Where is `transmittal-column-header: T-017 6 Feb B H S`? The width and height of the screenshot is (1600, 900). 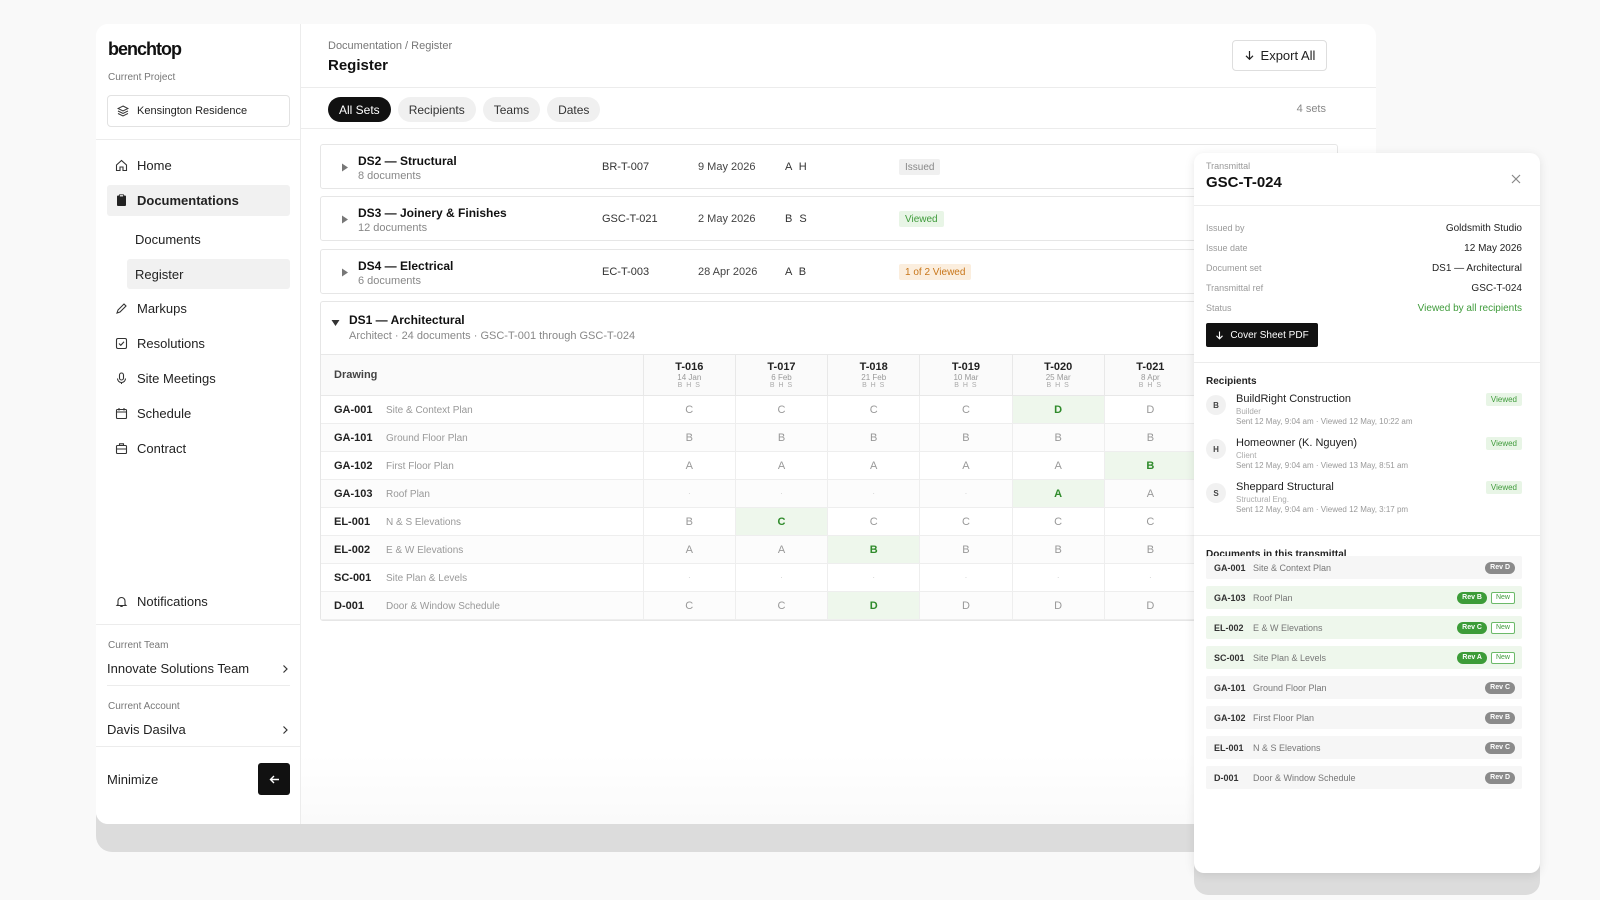
transmittal-column-header: T-017 6 Feb B H S is located at coordinates (781, 375).